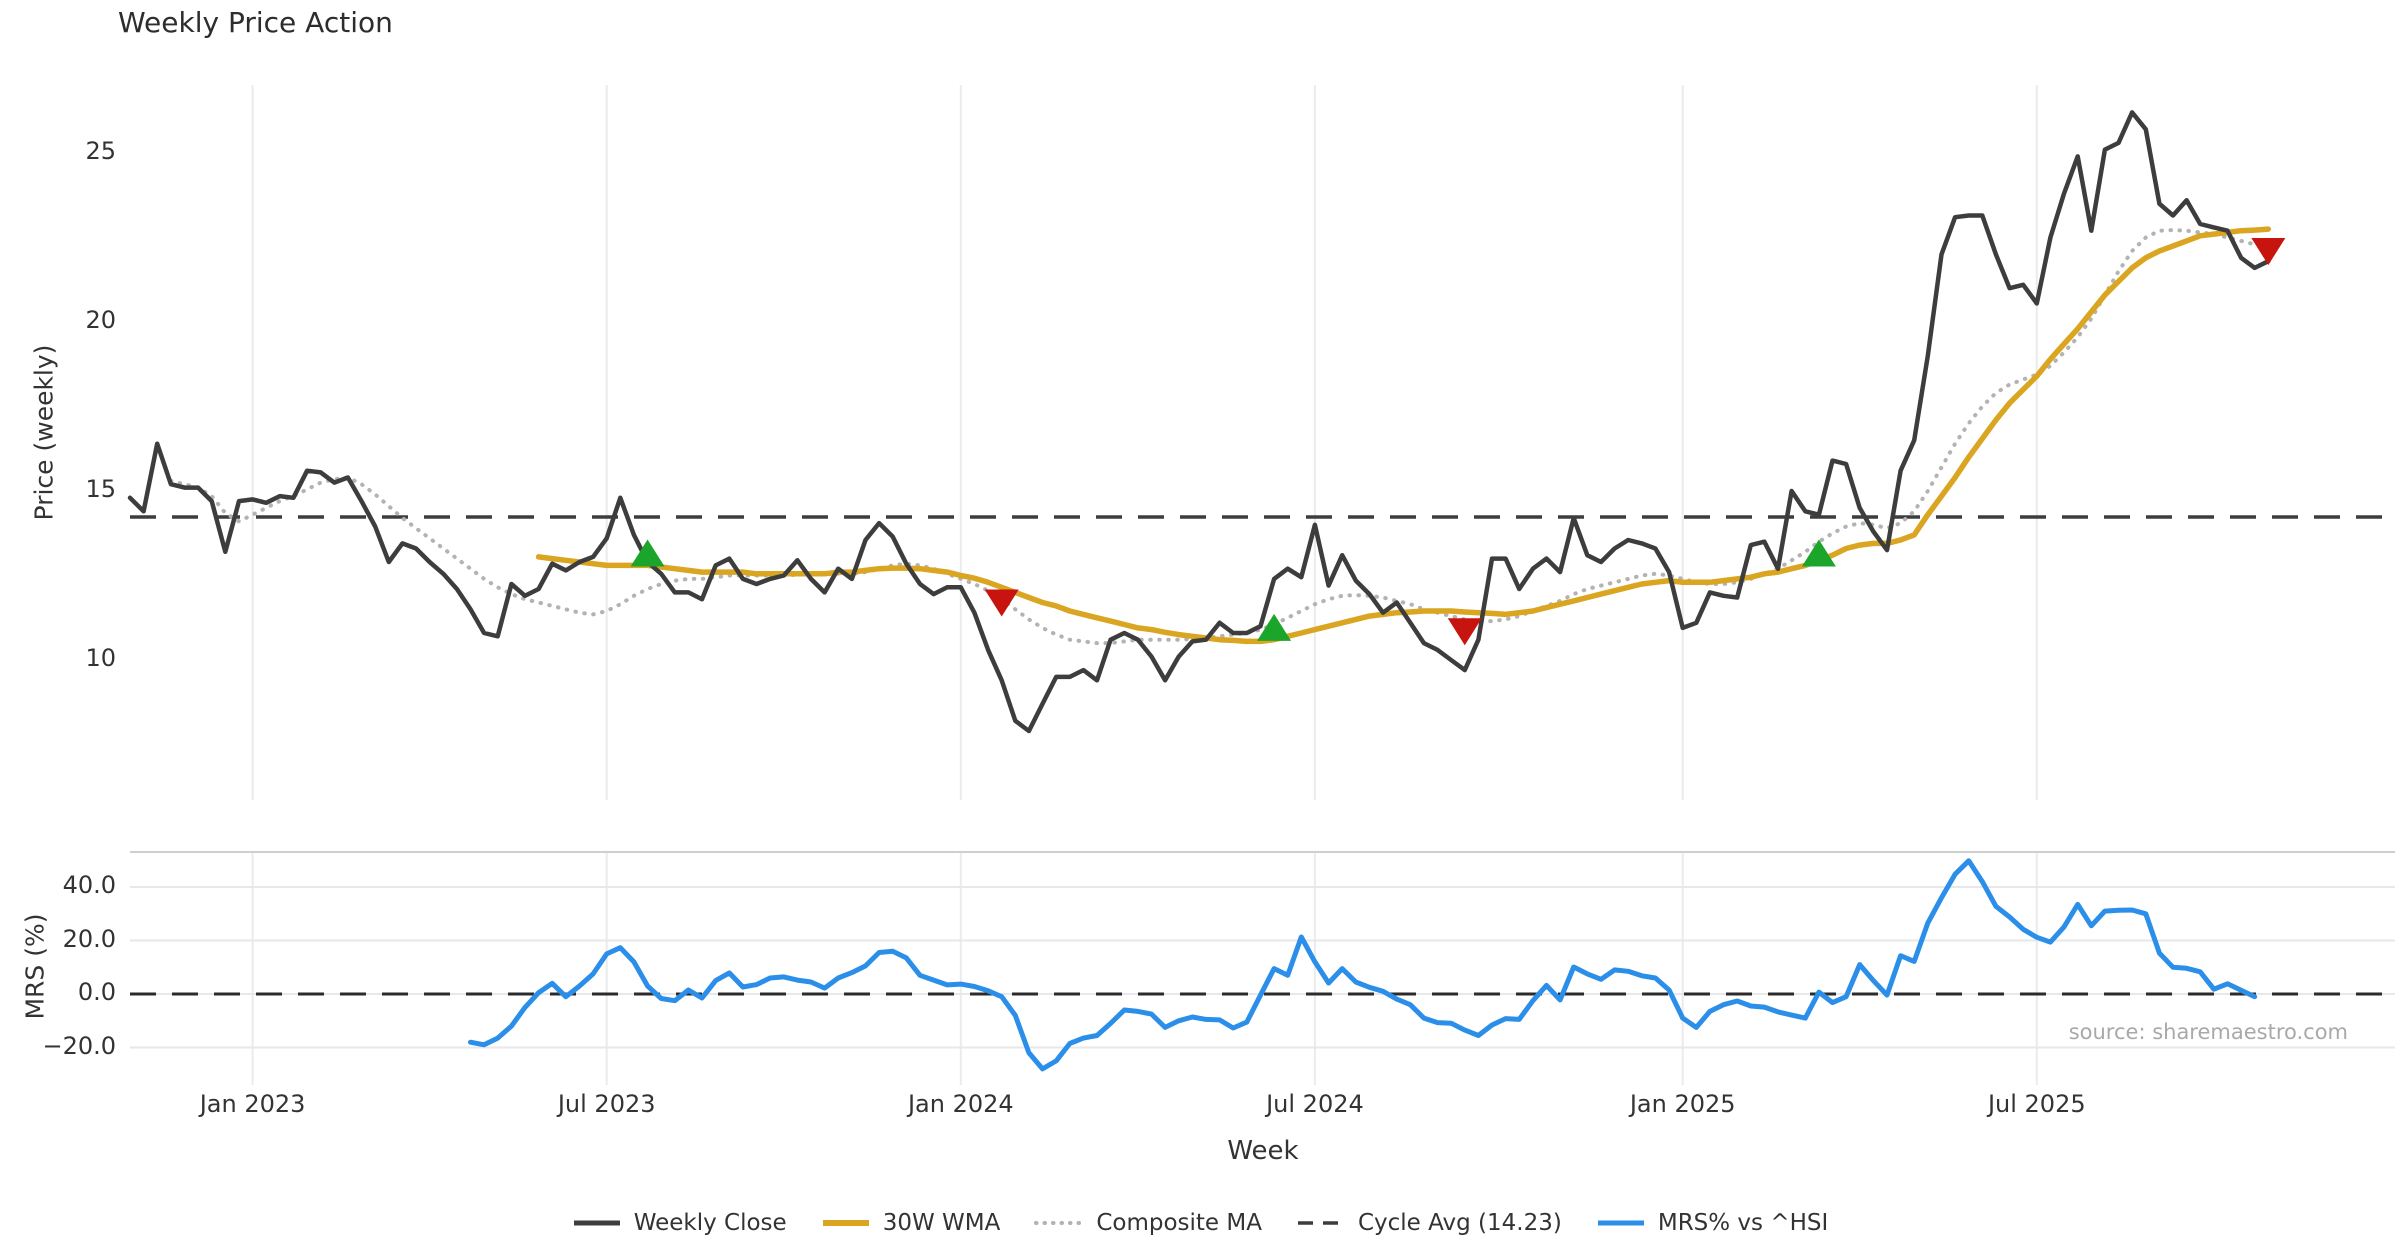 This screenshot has width=2400, height=1260. Describe the element at coordinates (1059, 1223) in the screenshot. I see `legend-swatch-dotted` at that location.